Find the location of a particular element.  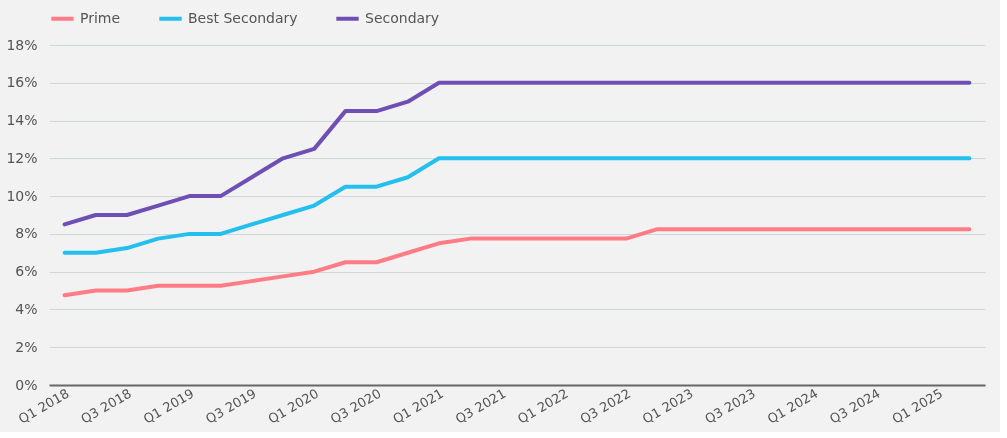

y-tick-label: 14% is located at coordinates (22, 120).